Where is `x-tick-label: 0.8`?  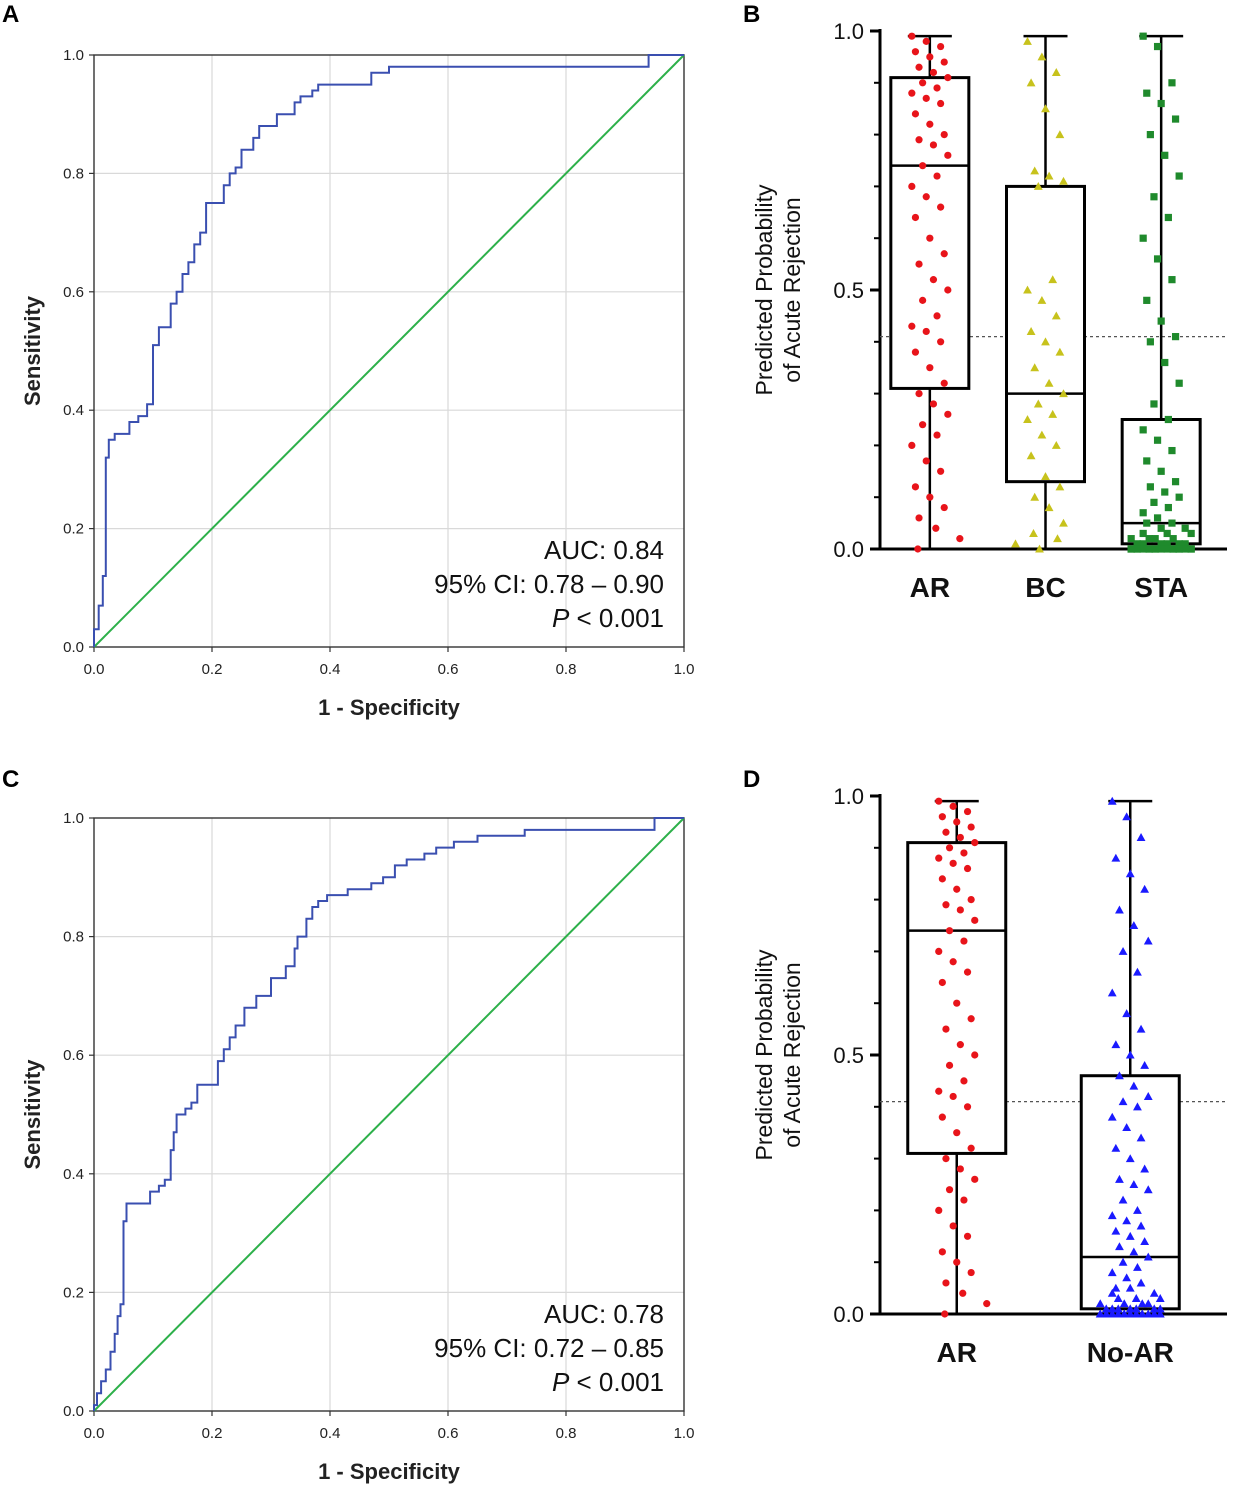 x-tick-label: 0.8 is located at coordinates (566, 669).